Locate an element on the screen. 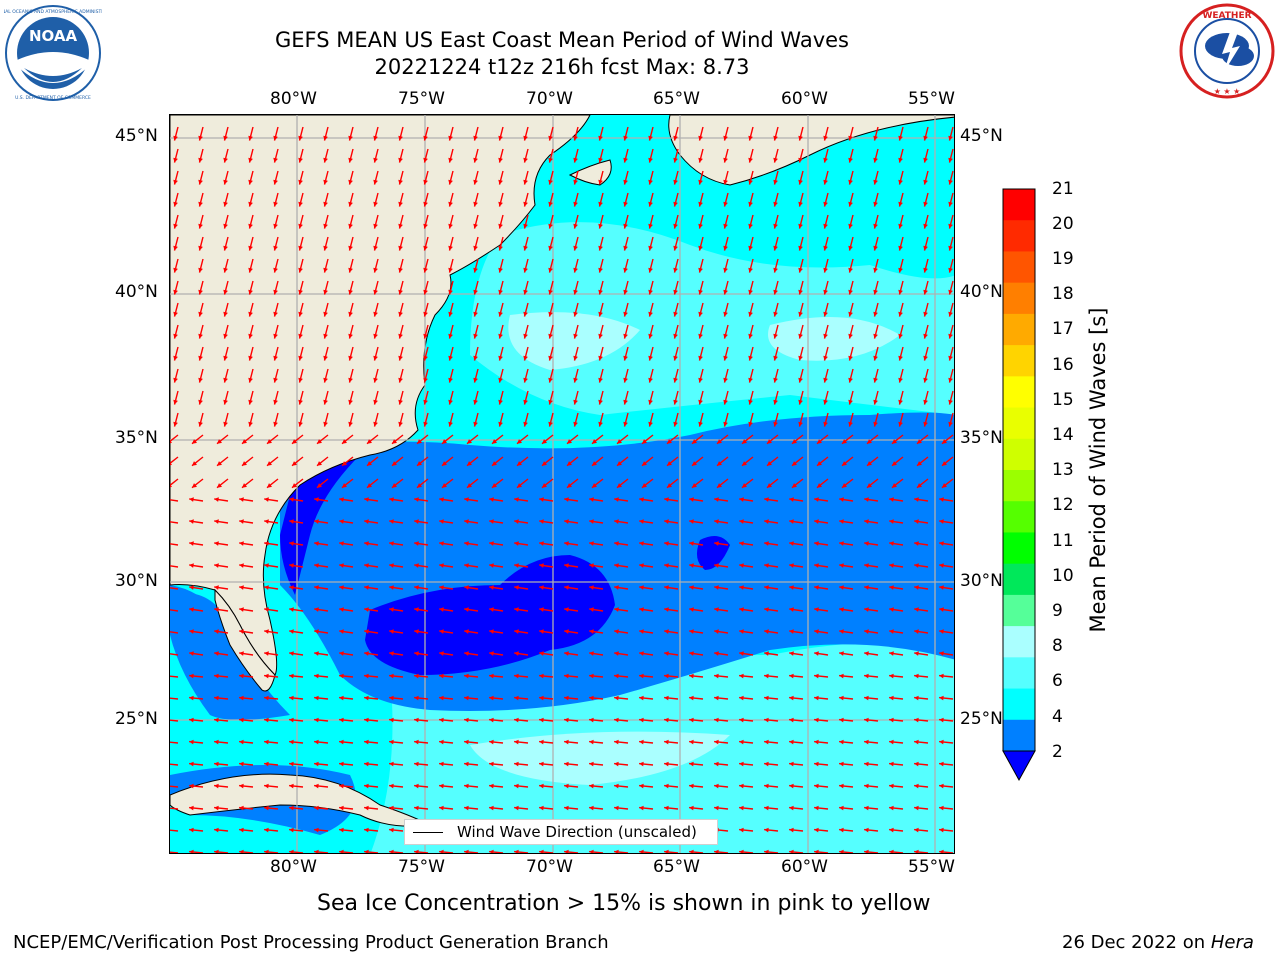 This screenshot has height=960, width=1280. svg-text: WEATHER is located at coordinates (1226, 16).